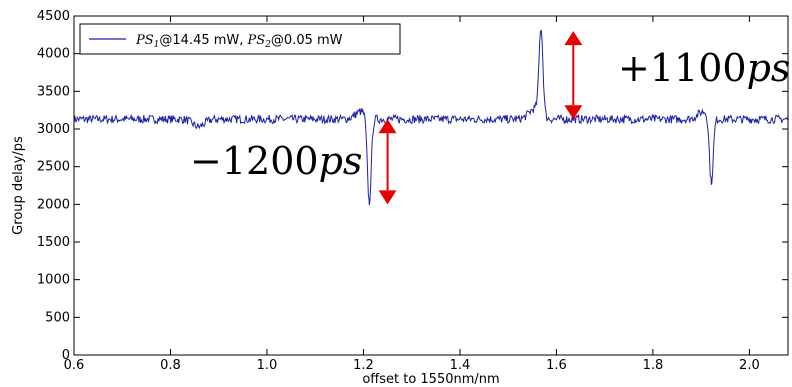  Describe the element at coordinates (307, 40) in the screenshot. I see `legend-tail: @0.05 mW` at that location.